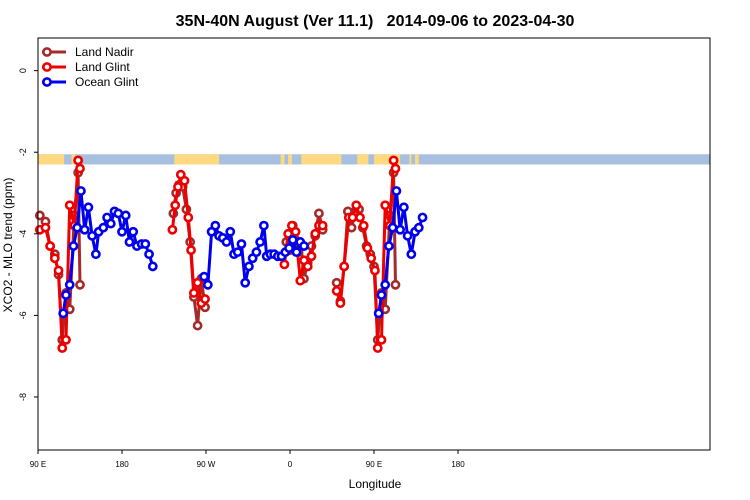  What do you see at coordinates (23, 70) in the screenshot?
I see `y-tick-label: 0` at bounding box center [23, 70].